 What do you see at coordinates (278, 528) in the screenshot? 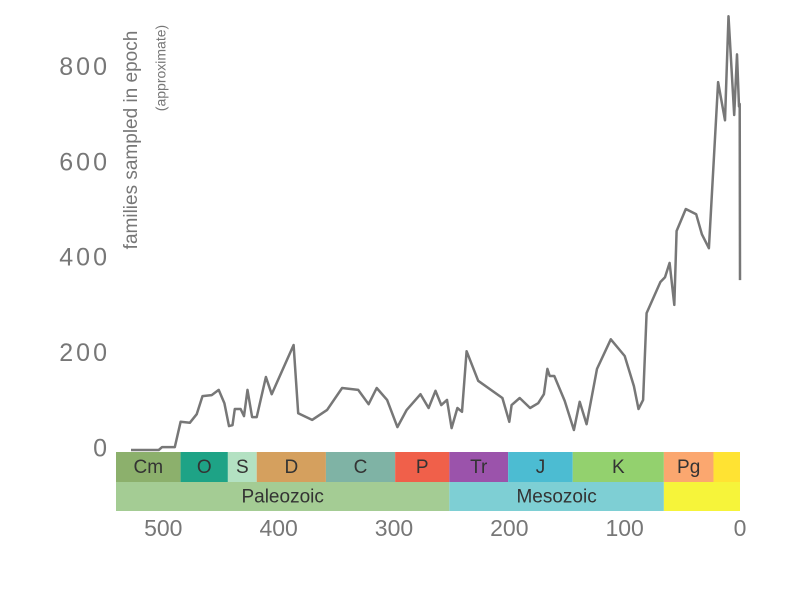
I see `x-tick-label: 400` at bounding box center [278, 528].